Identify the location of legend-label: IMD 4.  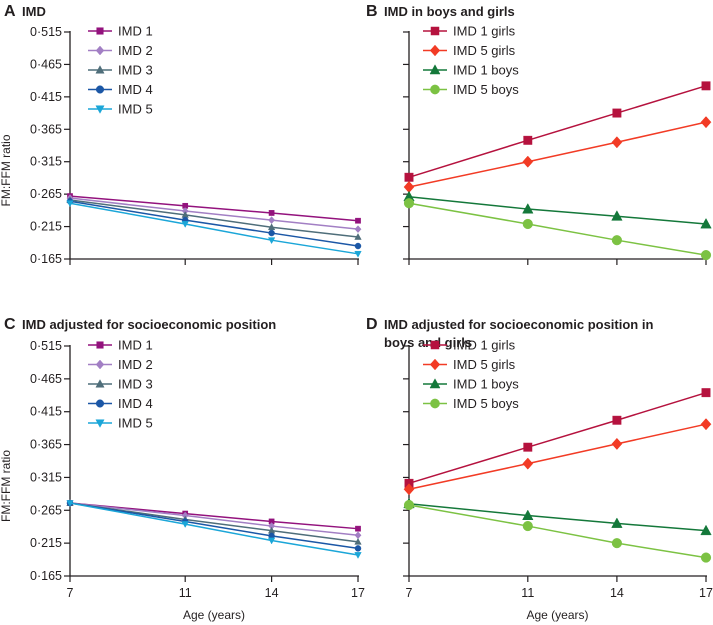
(135, 89).